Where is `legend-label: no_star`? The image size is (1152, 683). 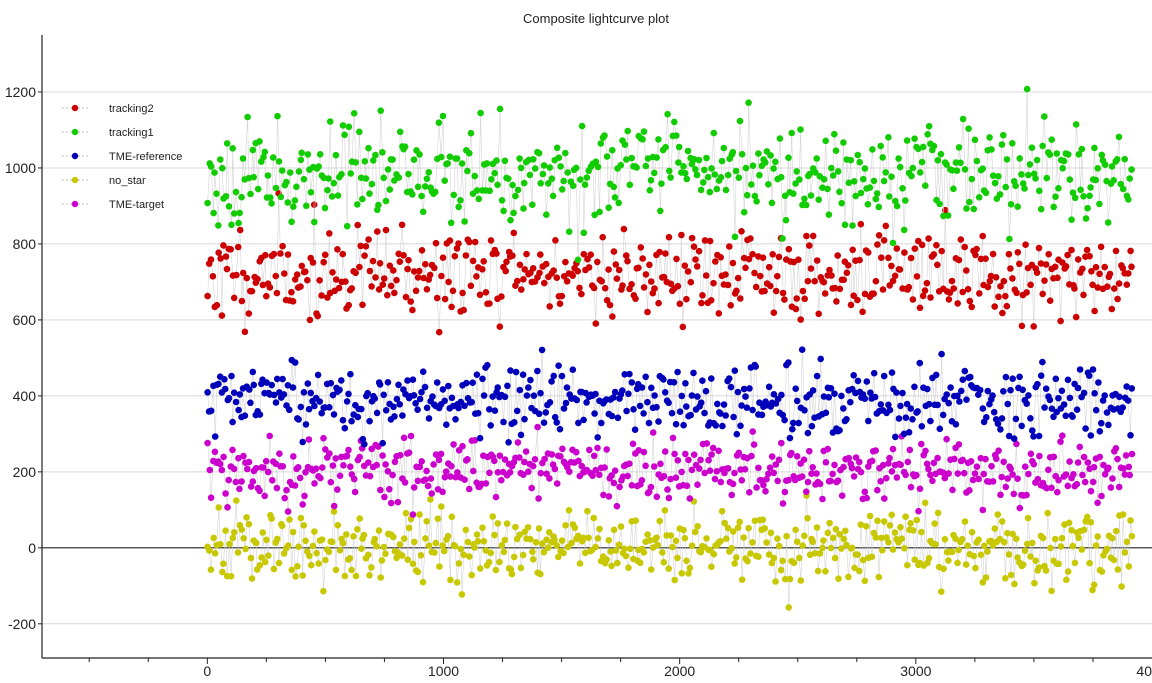
legend-label: no_star is located at coordinates (127, 181).